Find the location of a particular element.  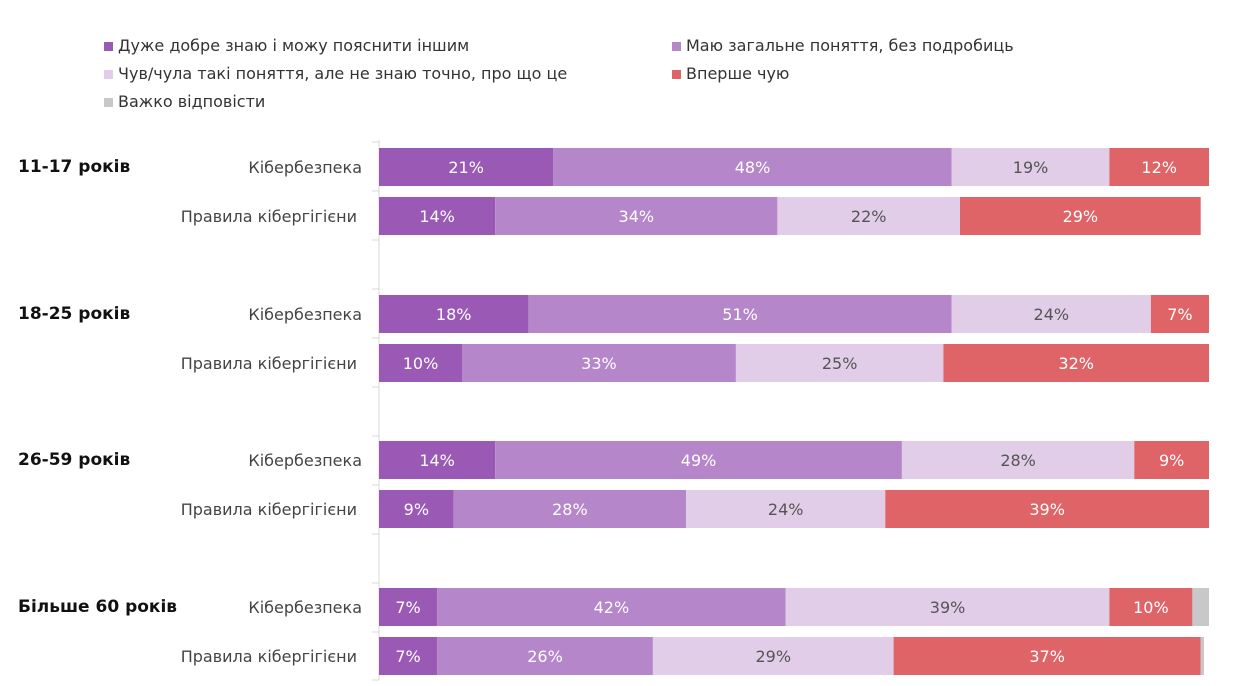

legend-item: Вперше чую is located at coordinates (730, 73).